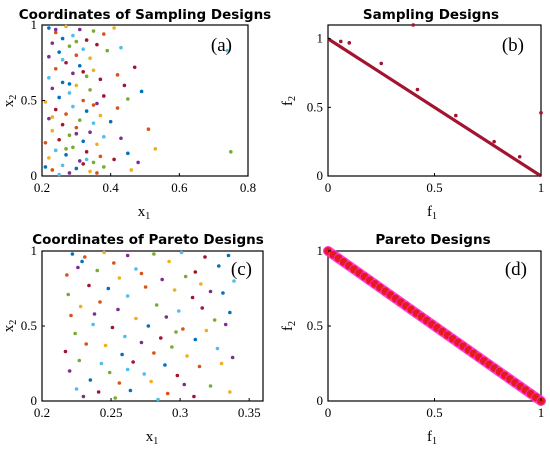  Describe the element at coordinates (180, 412) in the screenshot. I see `x-tick-label: 0.3` at that location.